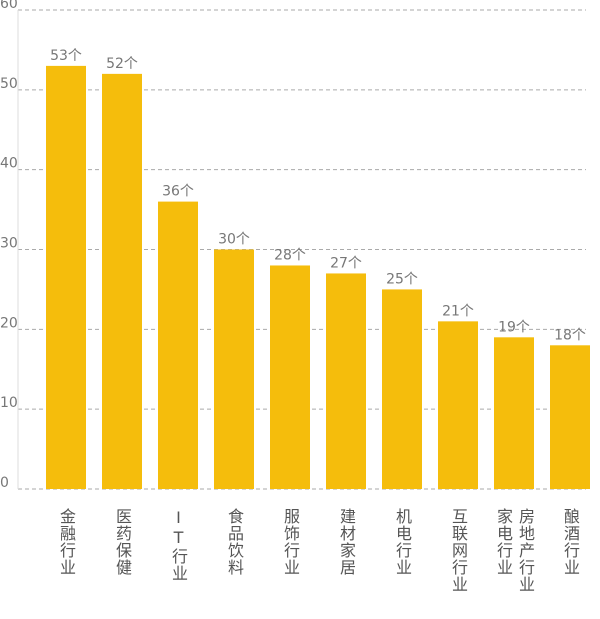 The image size is (600, 619). I want to click on value-label: 27个, so click(346, 263).